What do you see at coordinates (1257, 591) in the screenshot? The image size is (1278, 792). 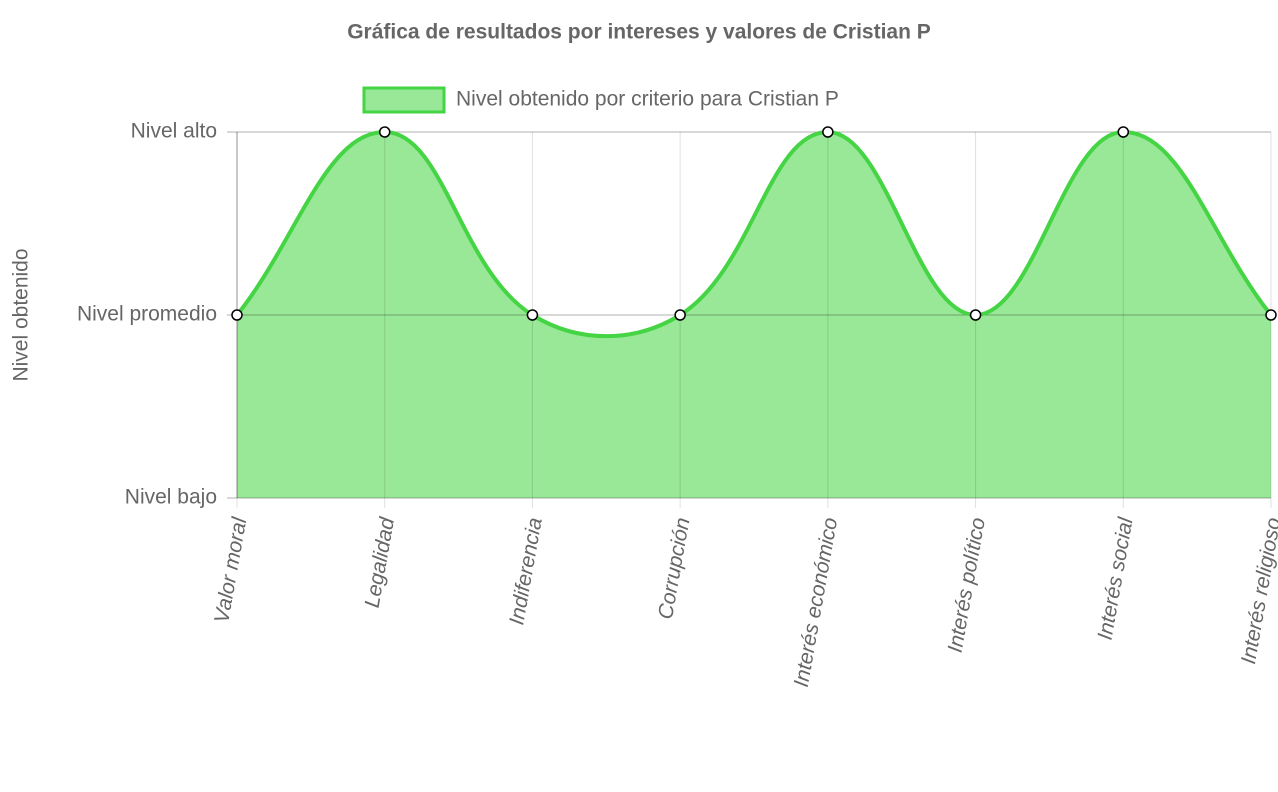 I see `x-tick-label: Interés religioso` at bounding box center [1257, 591].